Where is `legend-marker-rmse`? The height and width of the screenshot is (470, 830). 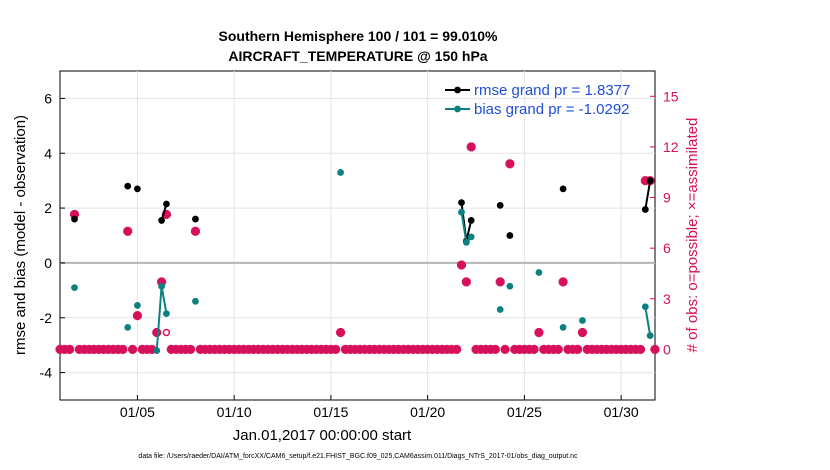
legend-marker-rmse is located at coordinates (457, 90).